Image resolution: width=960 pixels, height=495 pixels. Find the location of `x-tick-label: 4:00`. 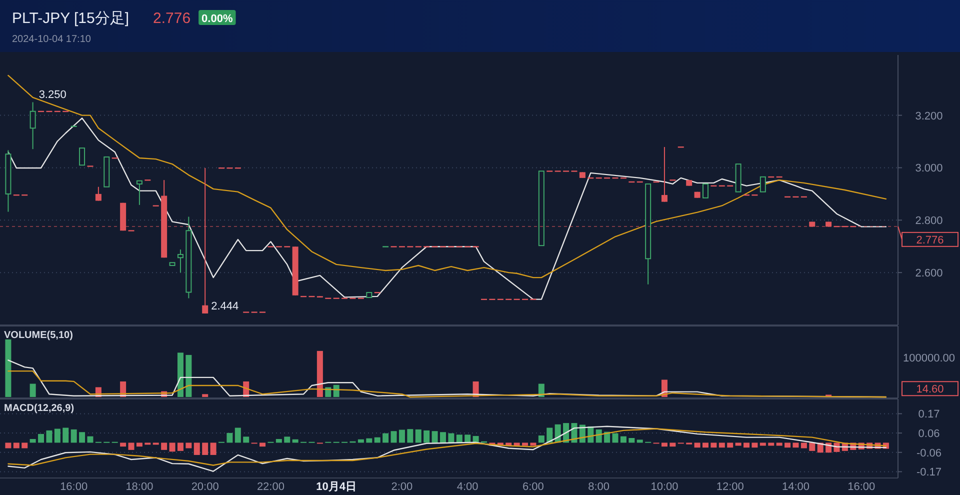

x-tick-label: 4:00 is located at coordinates (467, 487).